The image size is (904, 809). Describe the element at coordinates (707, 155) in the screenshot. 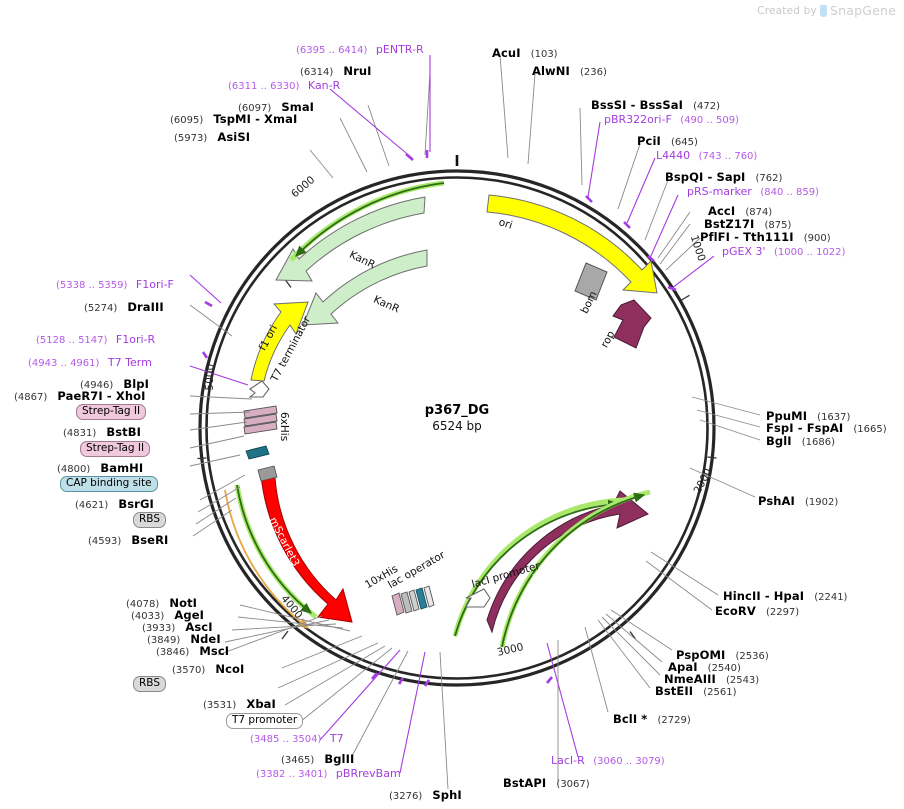

I see `site-label-L4440: L4440 (743 .. 760)` at that location.